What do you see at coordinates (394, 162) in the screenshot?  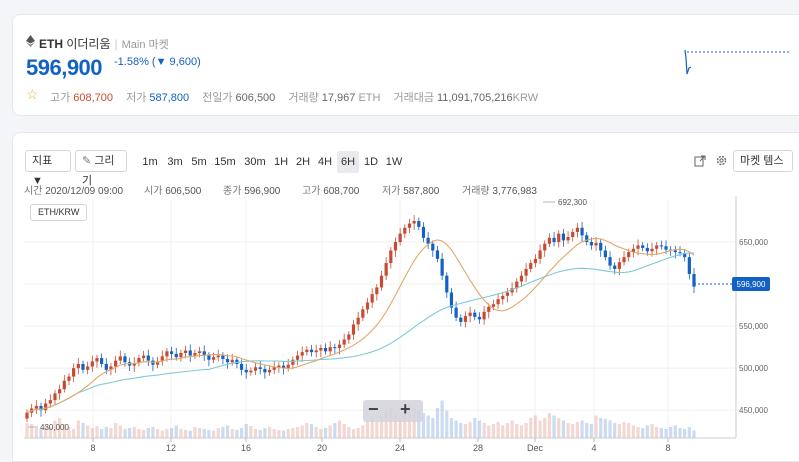 I see `tf-1w: 1W` at bounding box center [394, 162].